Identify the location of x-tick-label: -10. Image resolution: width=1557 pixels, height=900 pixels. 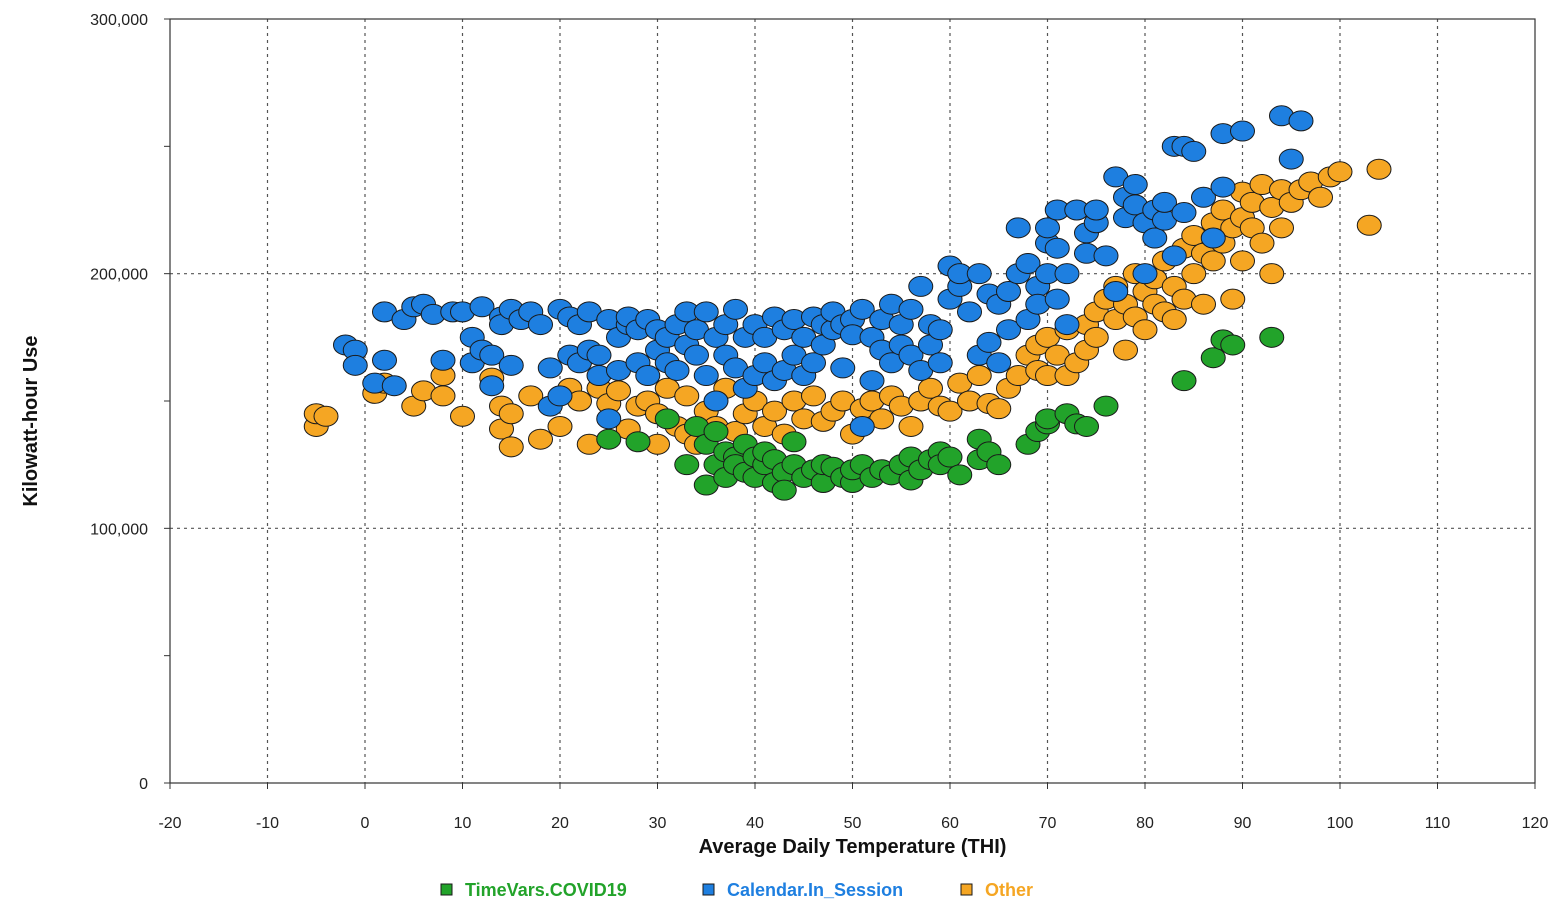
(267, 823).